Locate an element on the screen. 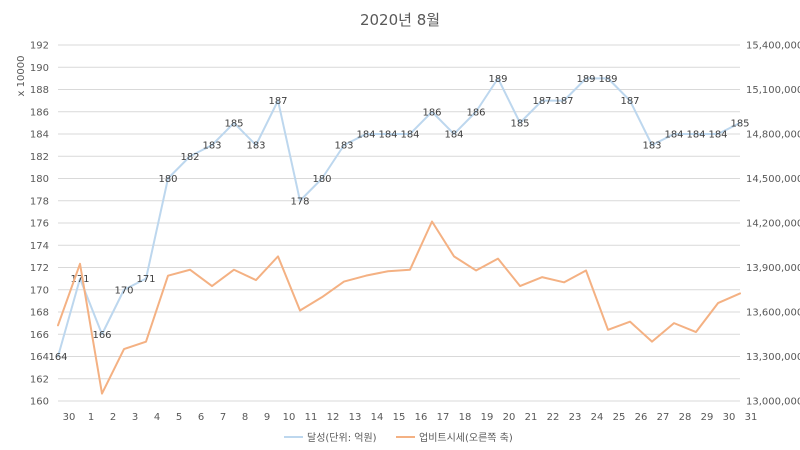 Image resolution: width=800 pixels, height=450 pixels. x-tick-label: 9 is located at coordinates (267, 417).